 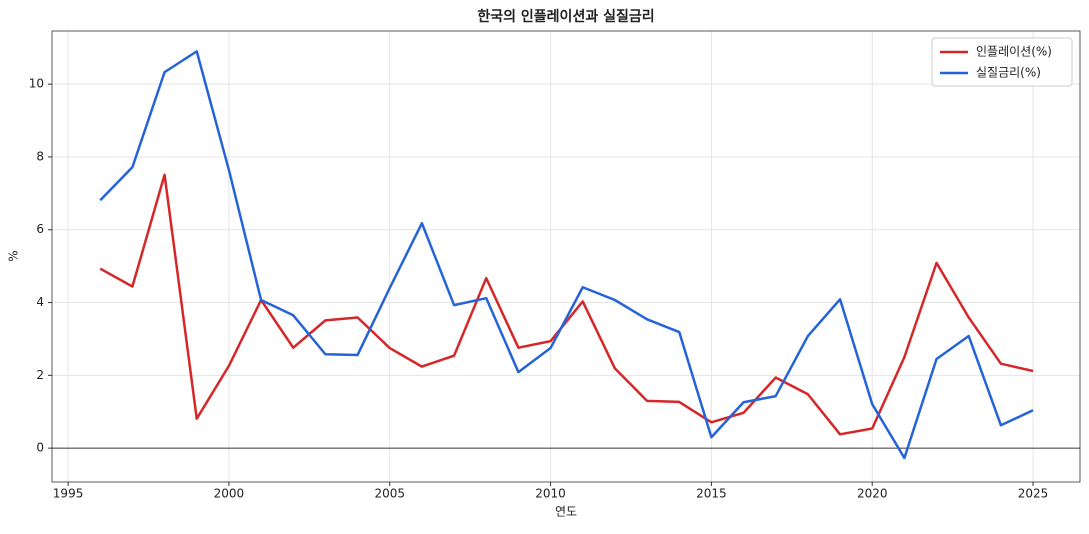 What do you see at coordinates (872, 494) in the screenshot?
I see `x-tick-label: 2020` at bounding box center [872, 494].